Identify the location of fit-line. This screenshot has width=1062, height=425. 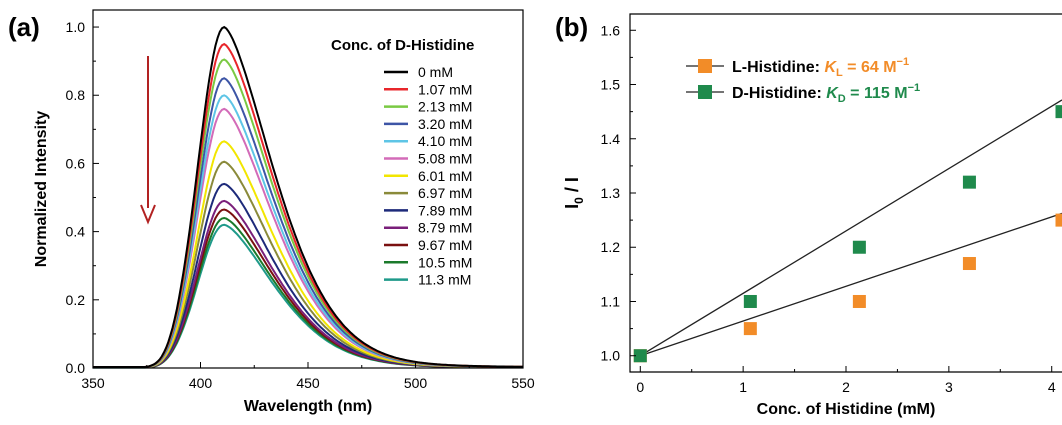
(851, 284).